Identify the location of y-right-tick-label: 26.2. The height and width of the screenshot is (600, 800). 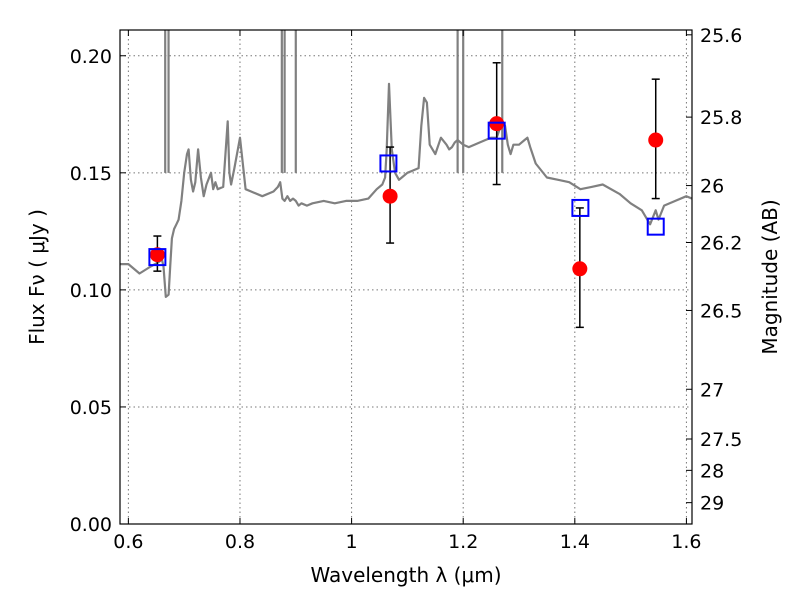
(721, 244).